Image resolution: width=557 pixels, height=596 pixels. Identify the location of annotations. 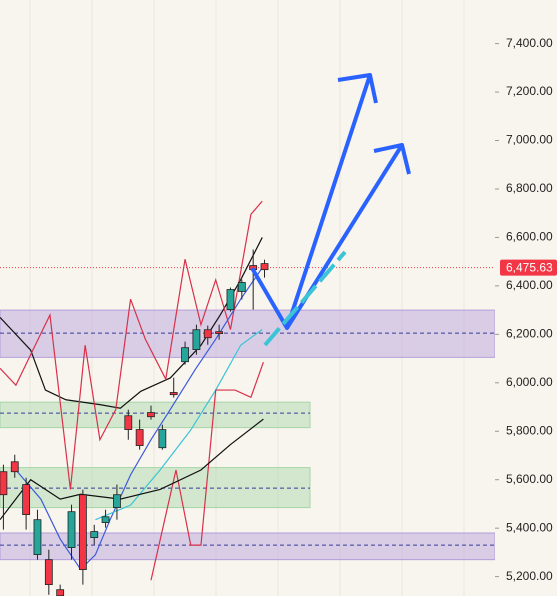
(330, 210).